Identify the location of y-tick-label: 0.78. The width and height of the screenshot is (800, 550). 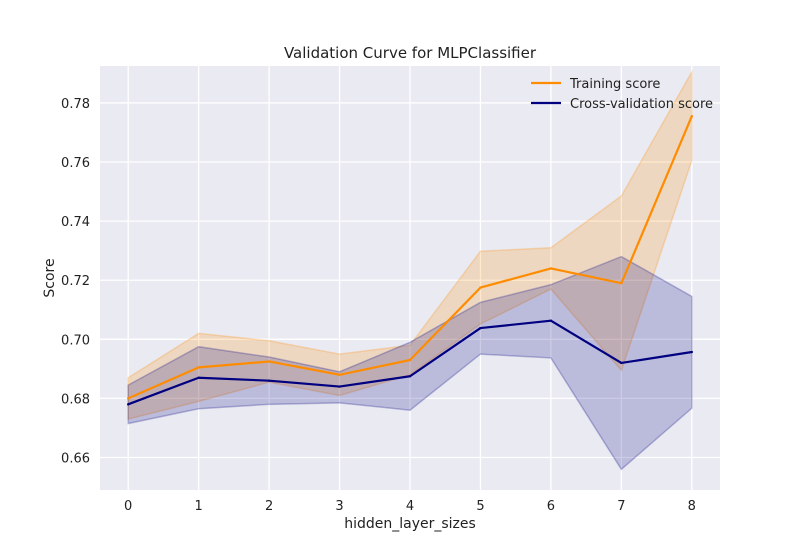
(75, 104).